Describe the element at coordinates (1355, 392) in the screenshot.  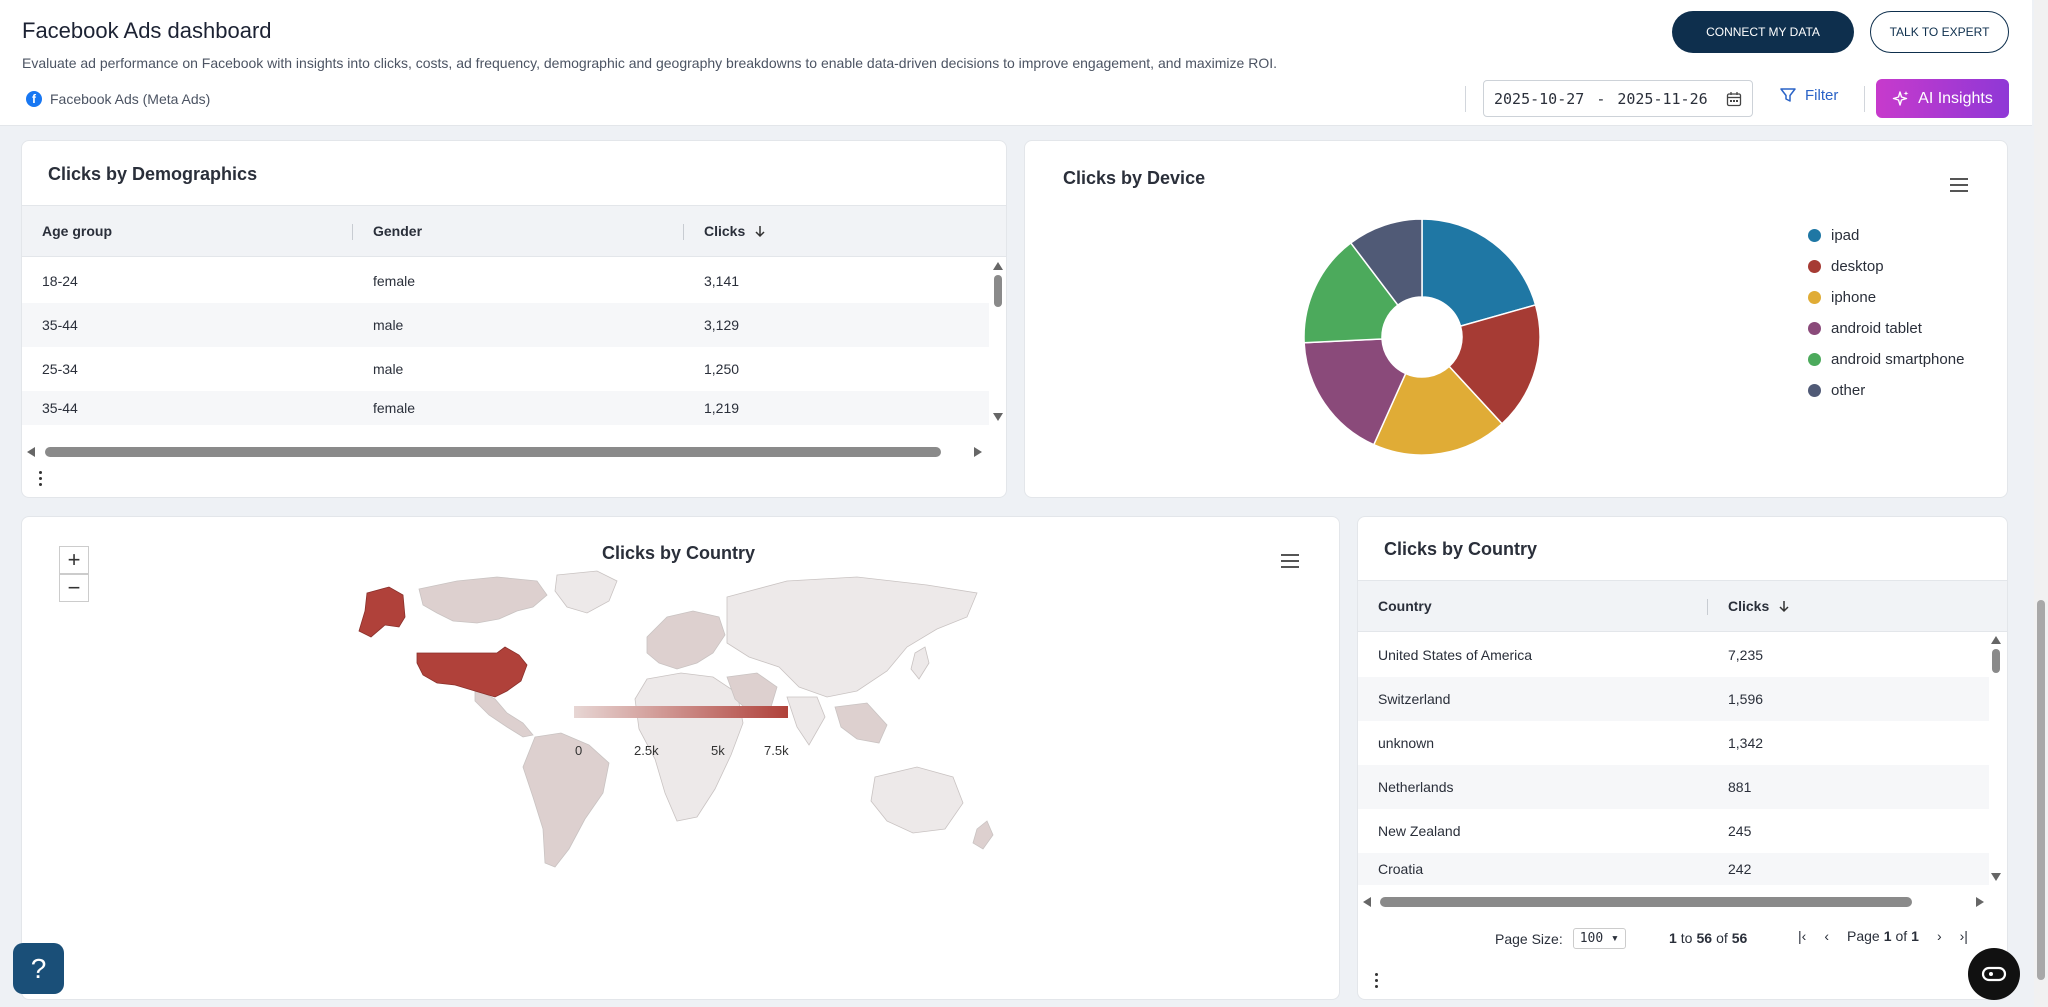
I see `pie-slice-android-tablet` at that location.